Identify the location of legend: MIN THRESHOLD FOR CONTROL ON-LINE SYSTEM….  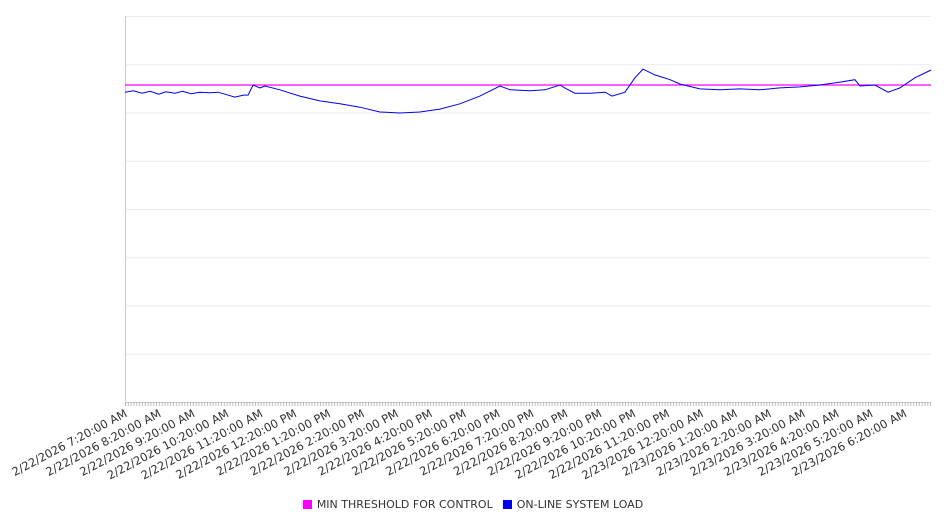
(473, 504).